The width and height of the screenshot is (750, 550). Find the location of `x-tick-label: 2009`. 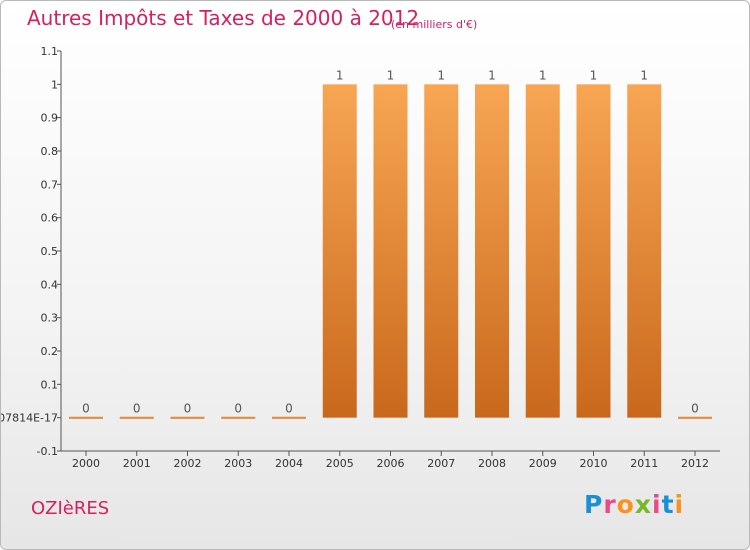

x-tick-label: 2009 is located at coordinates (543, 463).